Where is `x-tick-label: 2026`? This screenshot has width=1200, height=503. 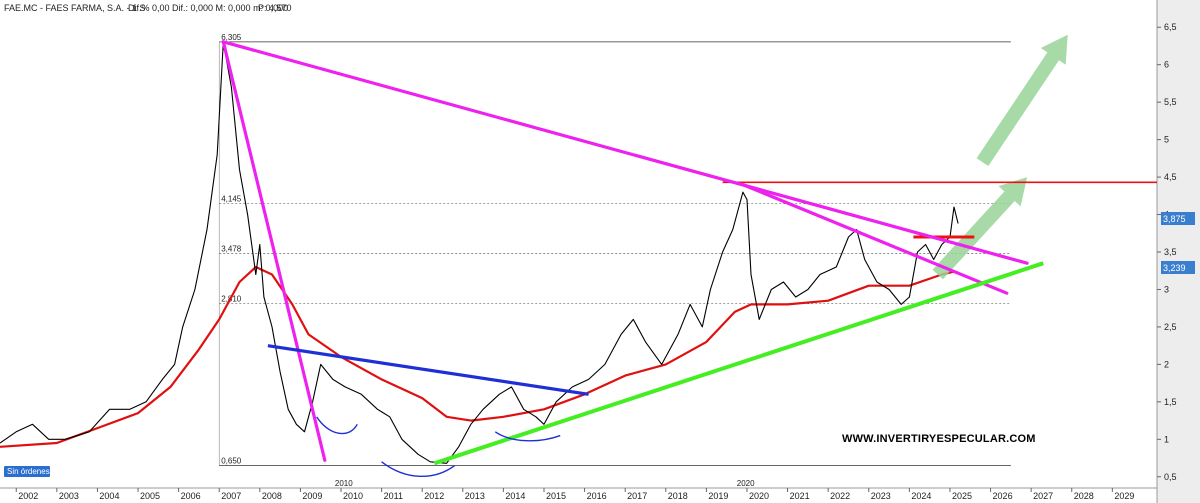
x-tick-label: 2026 is located at coordinates (1003, 496).